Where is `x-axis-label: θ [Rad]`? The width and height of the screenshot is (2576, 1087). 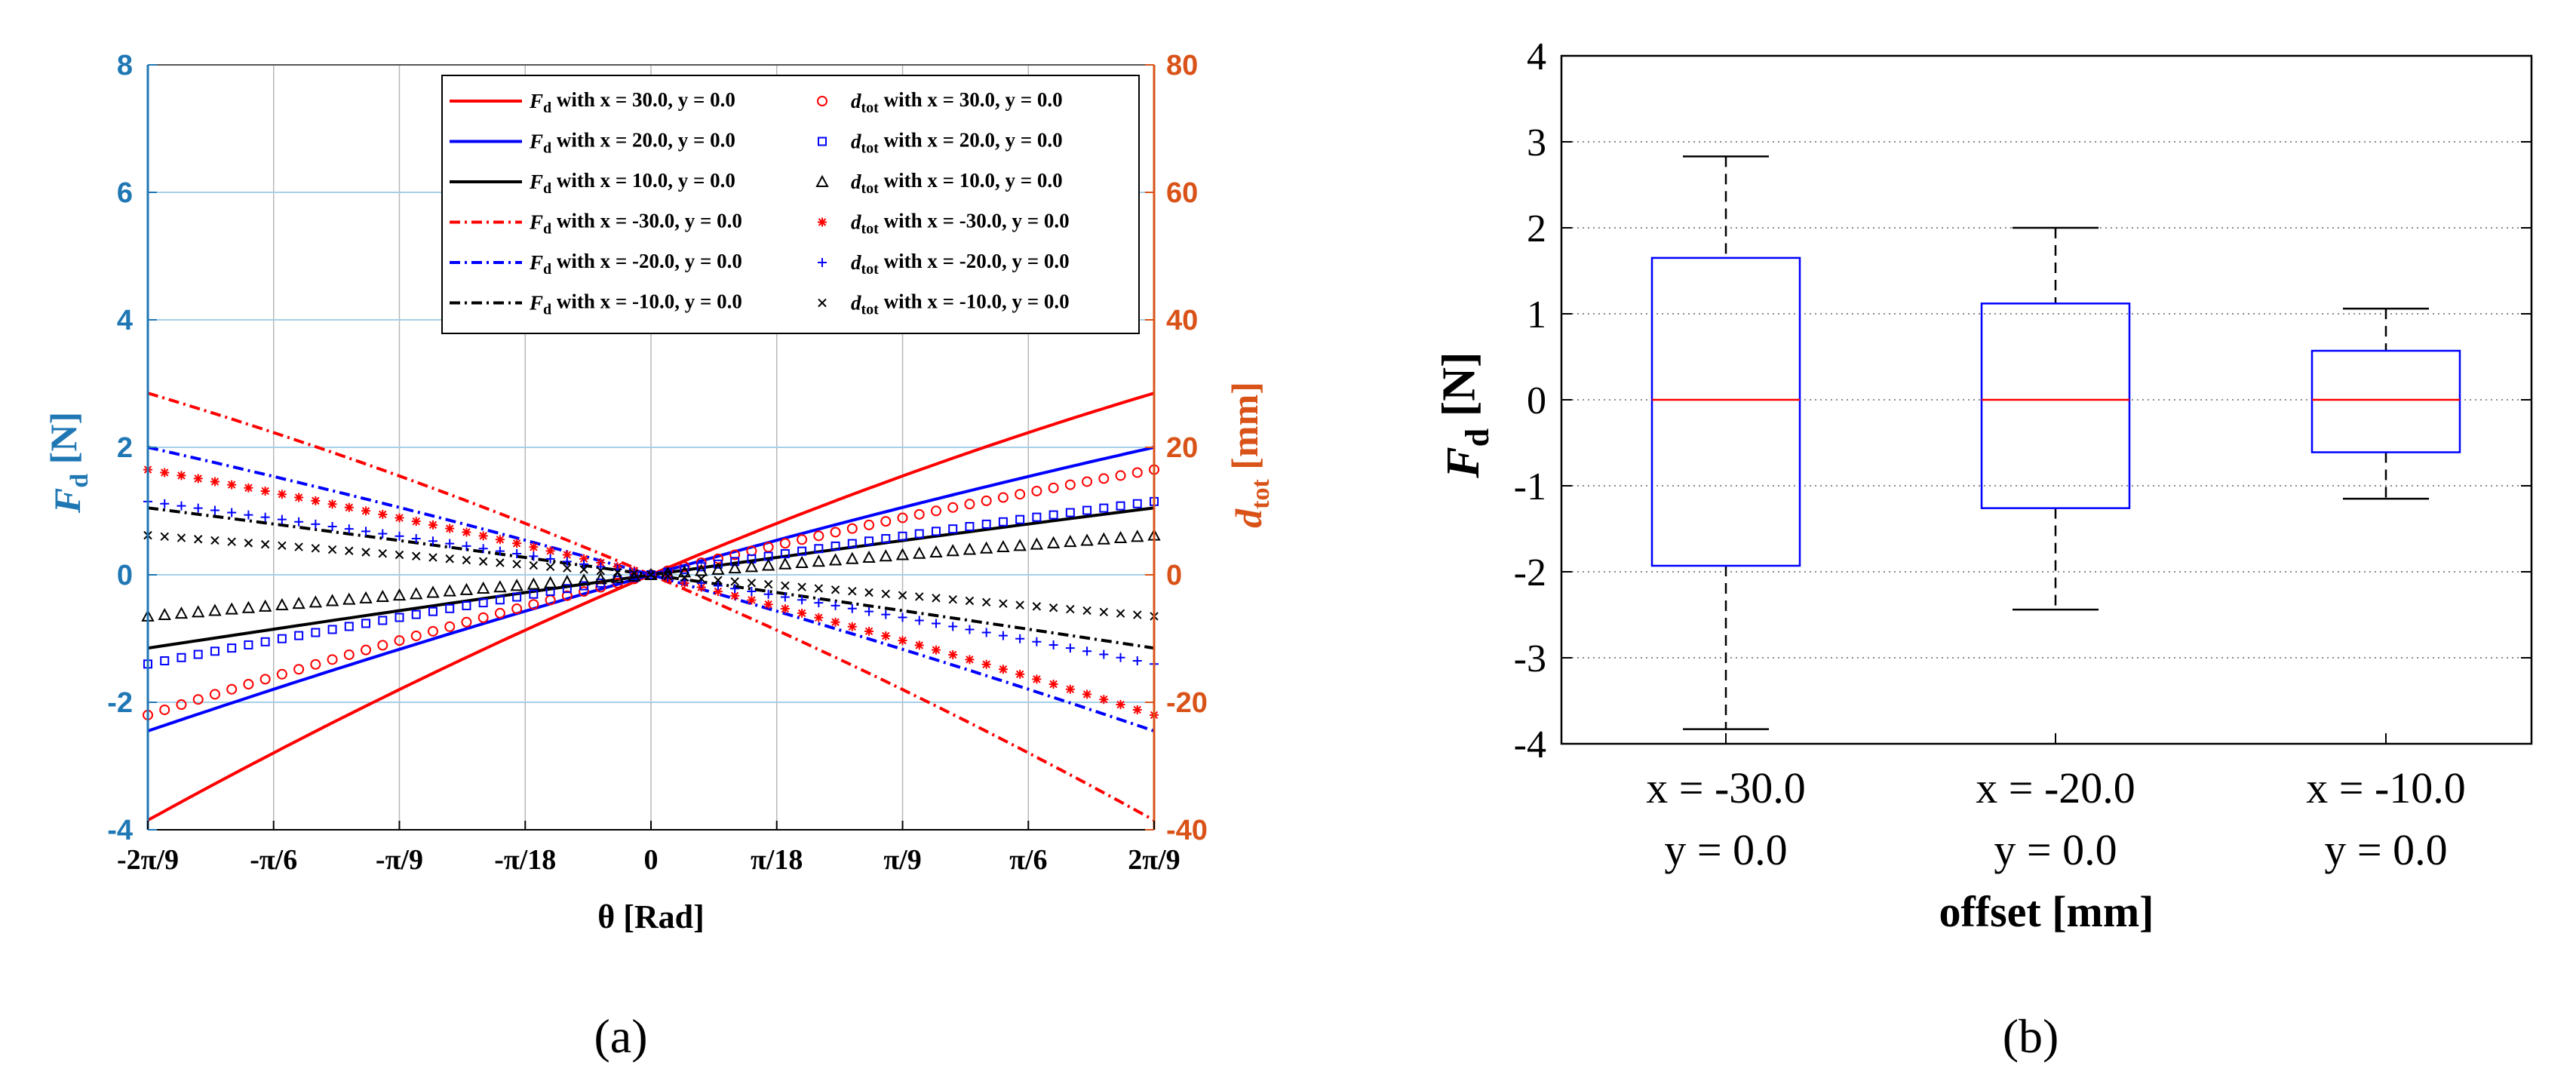
x-axis-label: θ [Rad] is located at coordinates (651, 916).